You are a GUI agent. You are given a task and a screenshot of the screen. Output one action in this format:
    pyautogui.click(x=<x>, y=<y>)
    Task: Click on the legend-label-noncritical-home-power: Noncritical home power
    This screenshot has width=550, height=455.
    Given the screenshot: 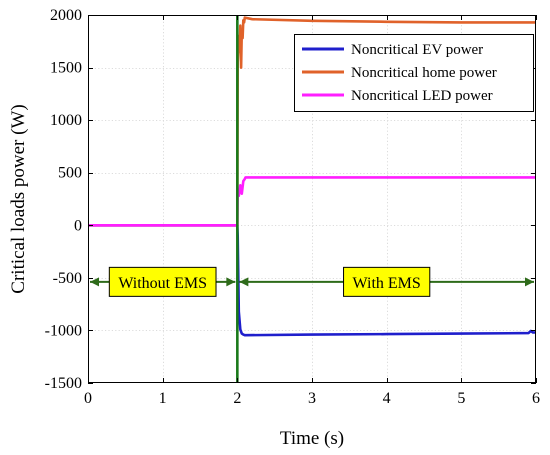 What is the action you would take?
    pyautogui.click(x=424, y=73)
    